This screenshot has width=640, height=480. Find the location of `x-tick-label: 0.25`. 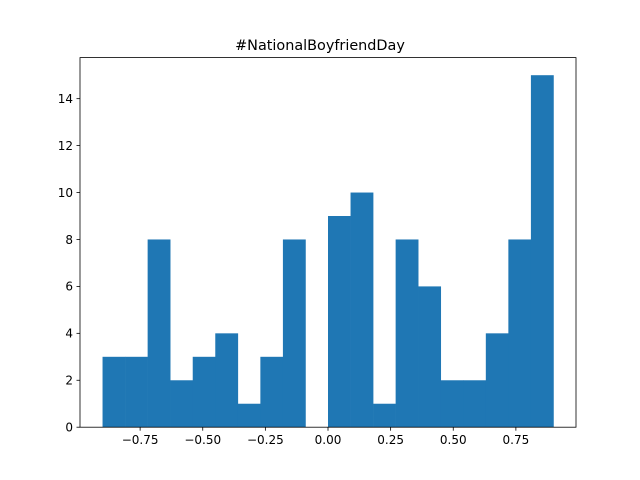

x-tick-label: 0.25 is located at coordinates (390, 440).